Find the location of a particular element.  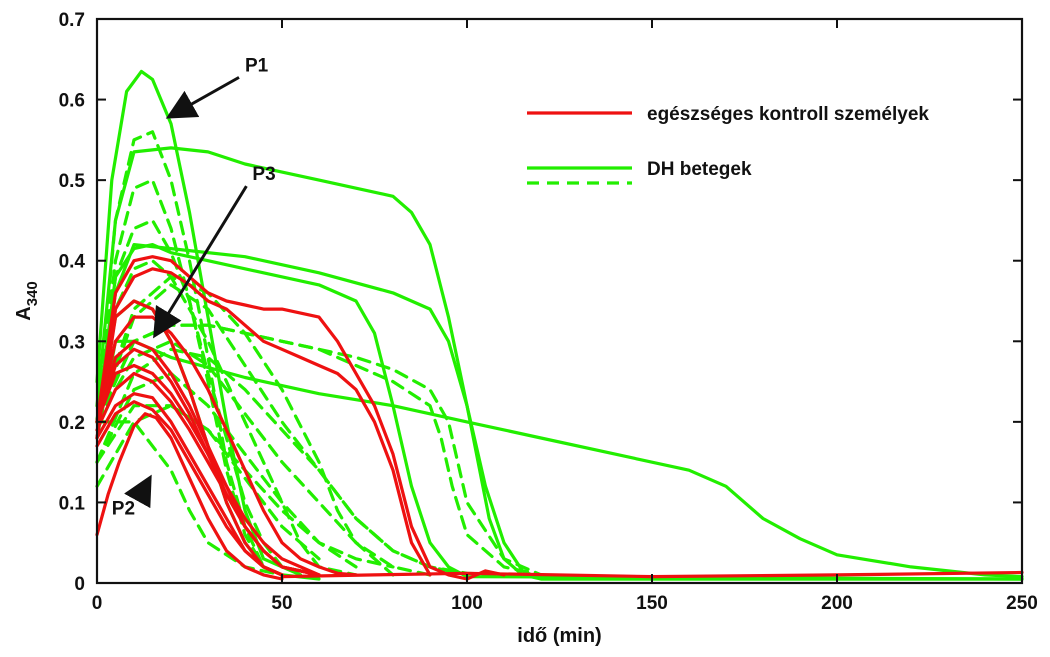

annotations: P1 P3 P2 is located at coordinates (194, 287).